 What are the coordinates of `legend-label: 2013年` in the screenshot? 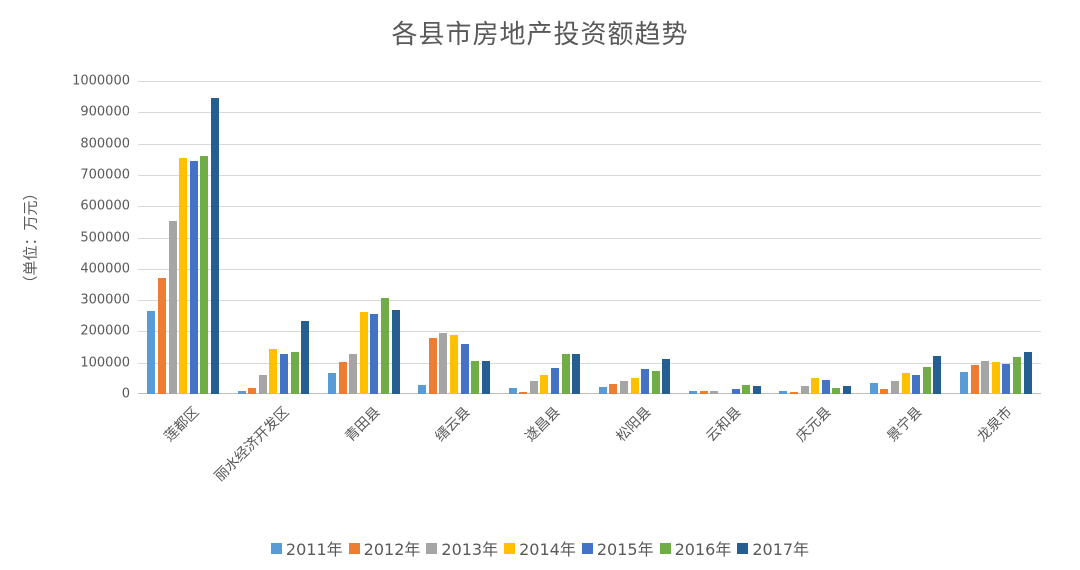 It's located at (470, 549).